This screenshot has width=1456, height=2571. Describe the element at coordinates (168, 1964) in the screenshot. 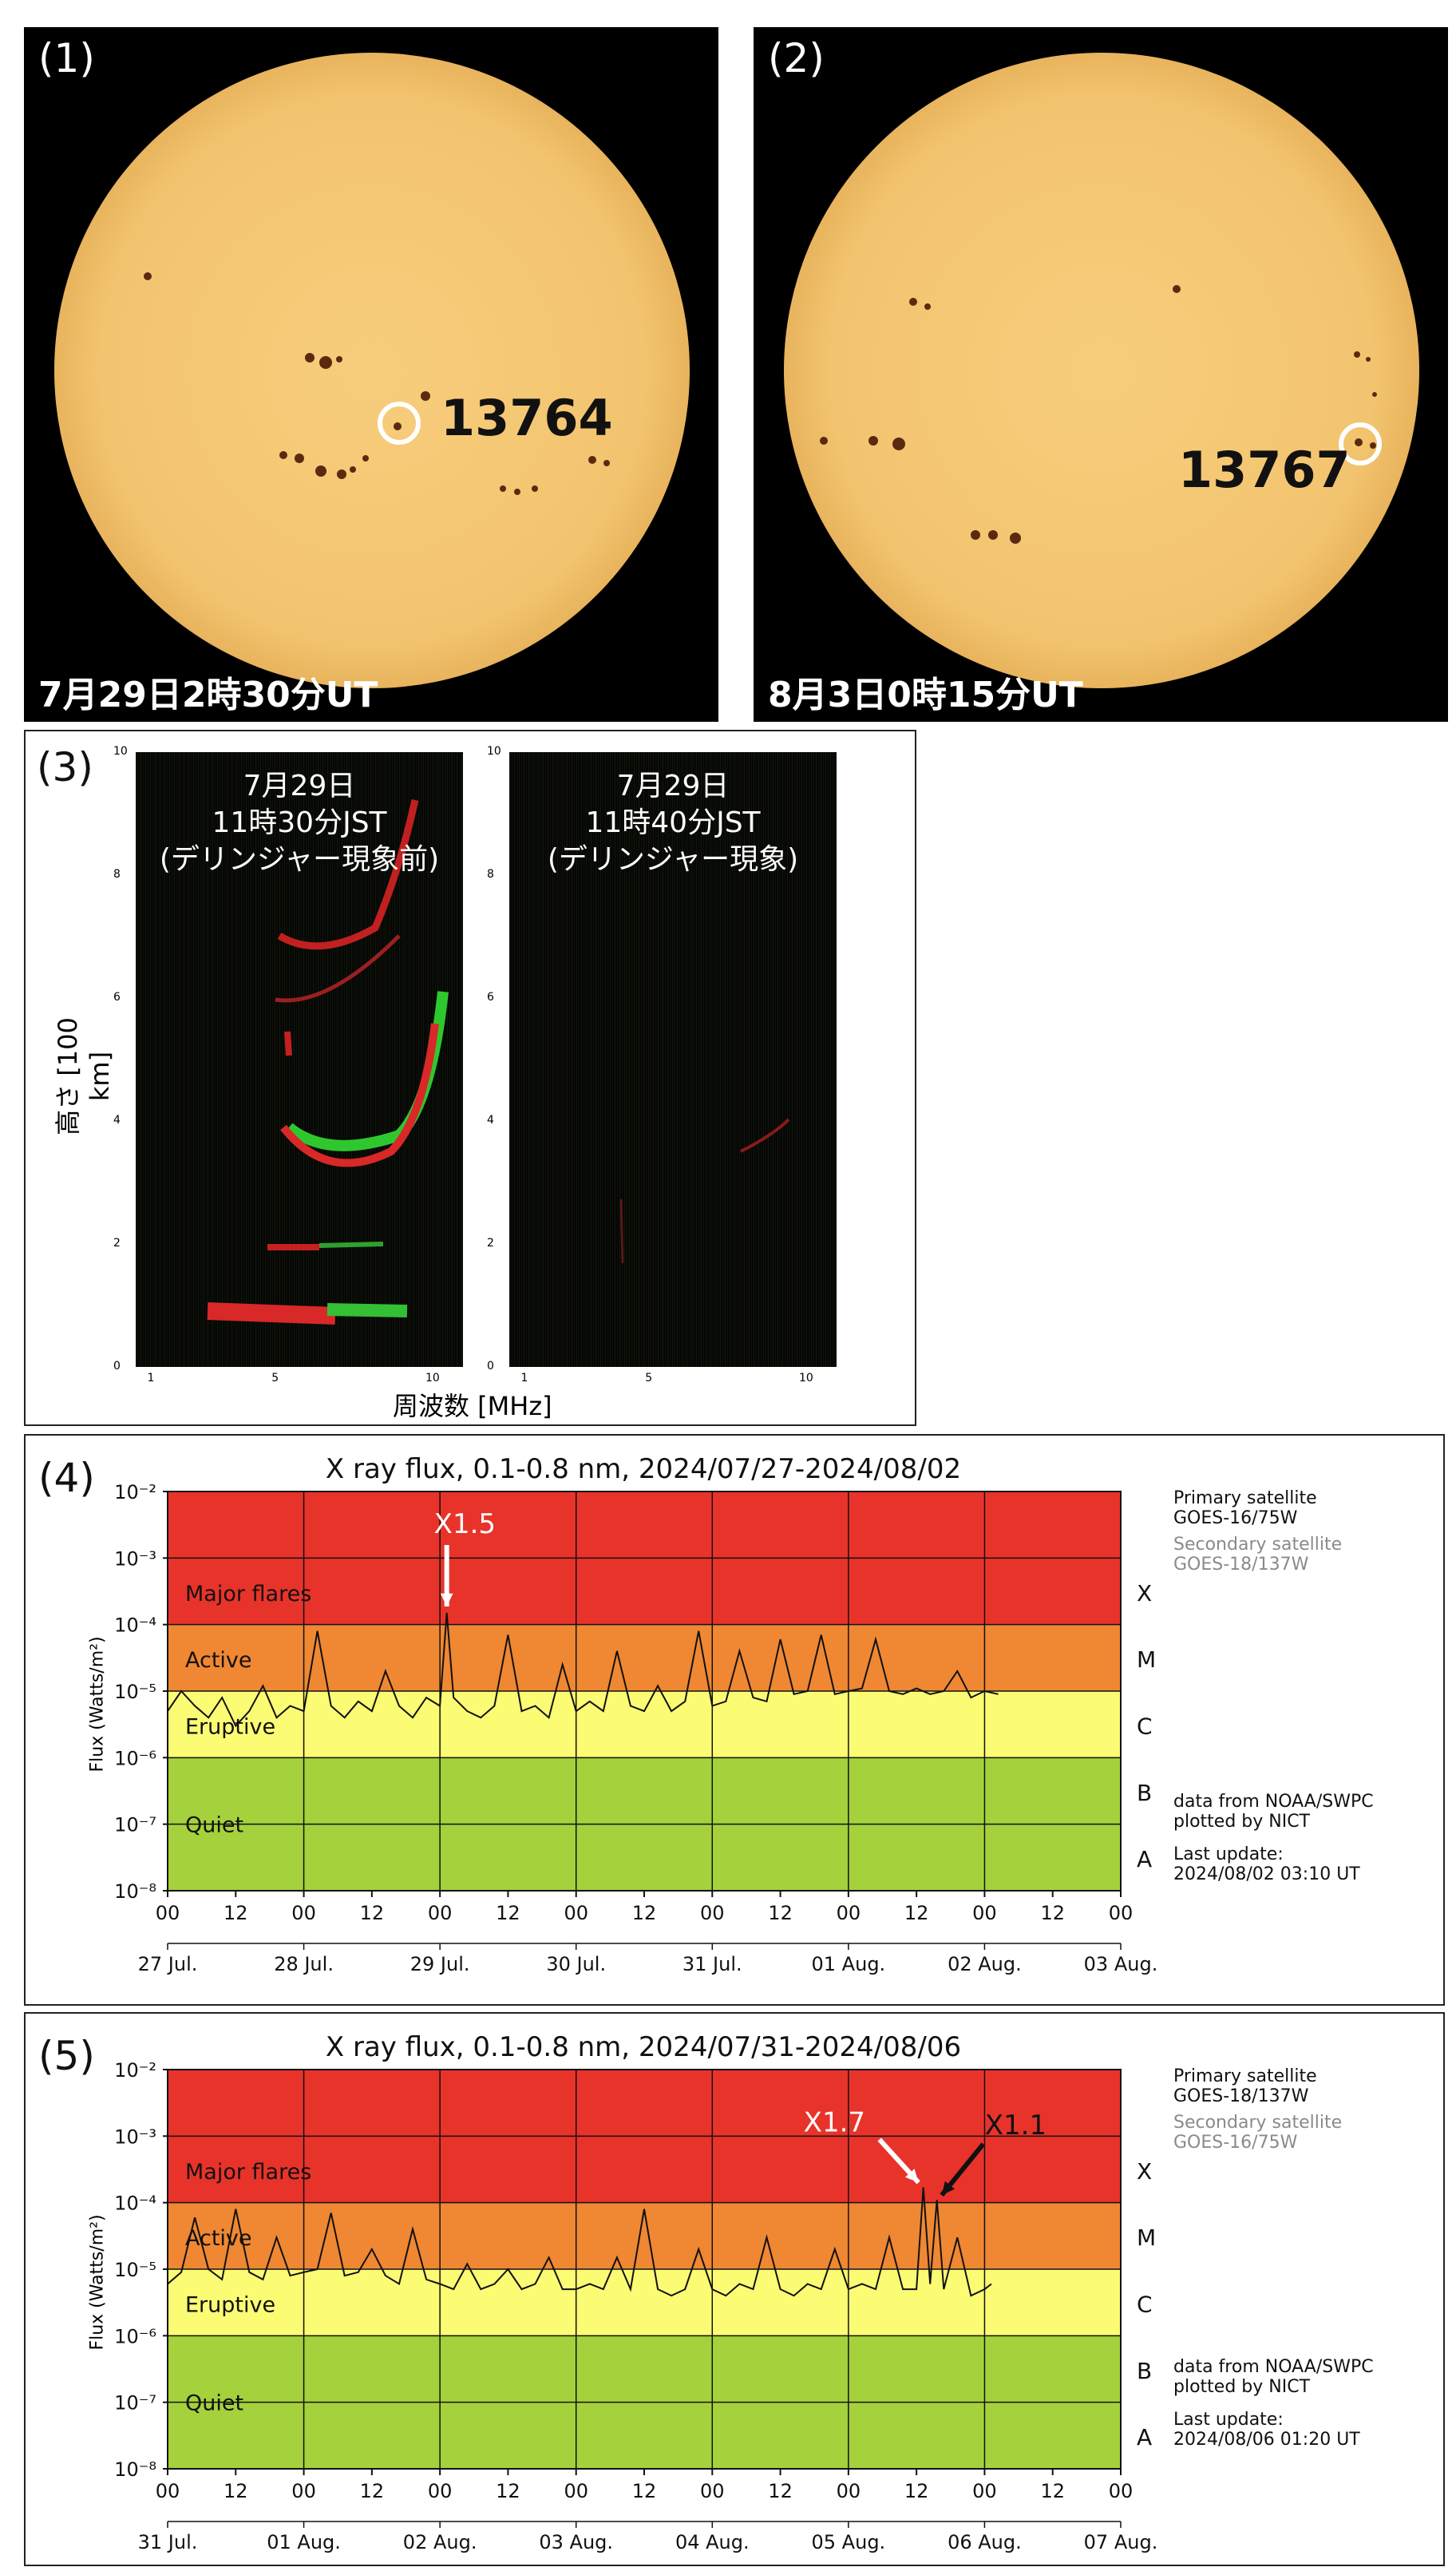

I see `x-day-label: 27 Jul.` at that location.